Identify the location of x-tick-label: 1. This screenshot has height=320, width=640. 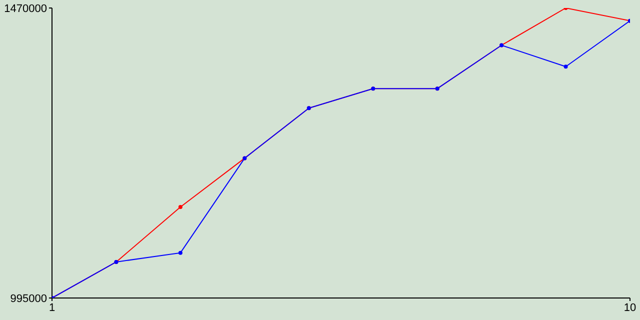
(52, 308).